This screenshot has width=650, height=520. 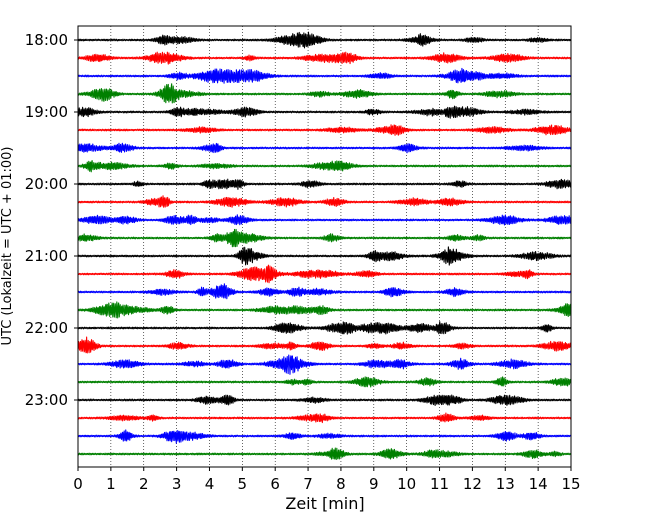 What do you see at coordinates (324, 238) in the screenshot?
I see `trace-2045` at bounding box center [324, 238].